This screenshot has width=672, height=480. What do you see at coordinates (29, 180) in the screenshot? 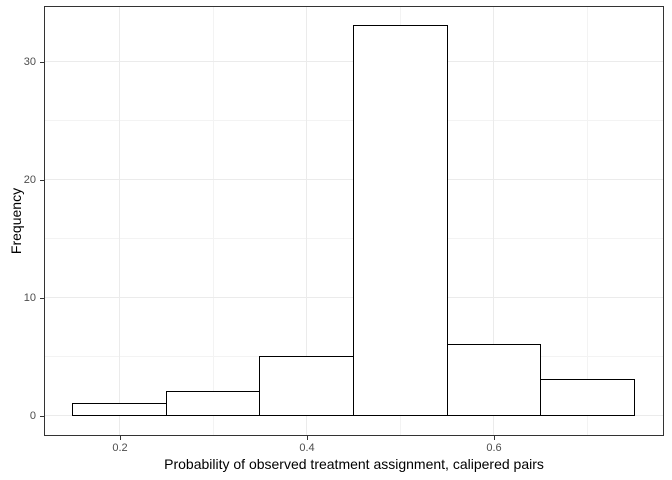
I see `y-tick-label: 20` at bounding box center [29, 180].